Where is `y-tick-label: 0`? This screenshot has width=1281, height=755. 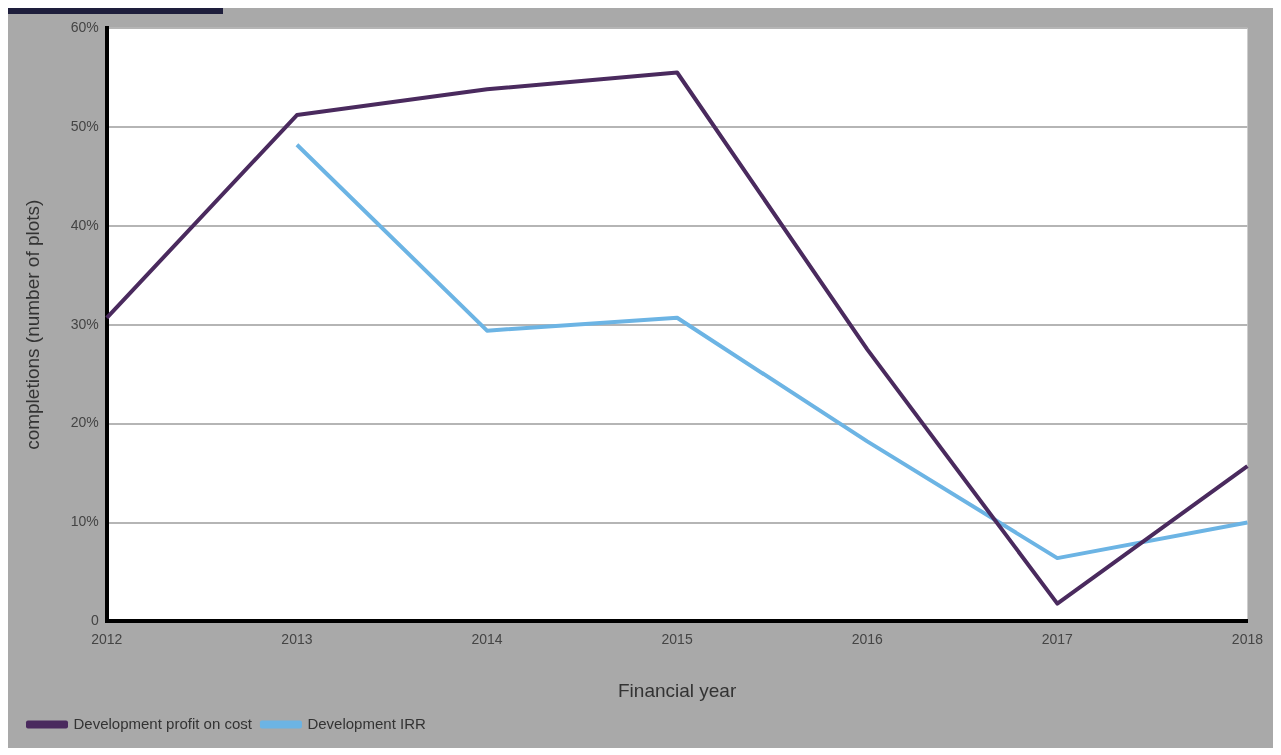
y-tick-label: 0 is located at coordinates (95, 620).